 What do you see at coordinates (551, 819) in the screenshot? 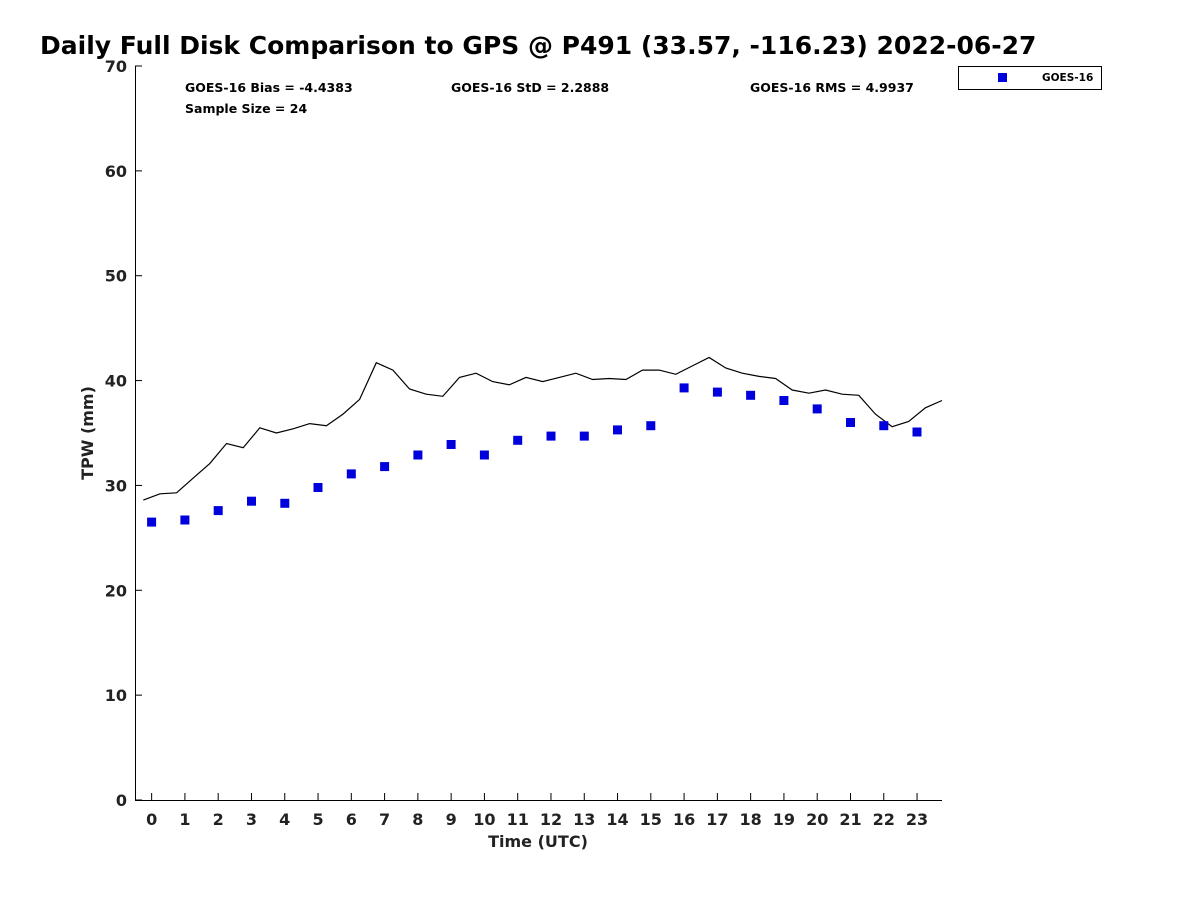
I see `x-tick-label: 12` at bounding box center [551, 819].